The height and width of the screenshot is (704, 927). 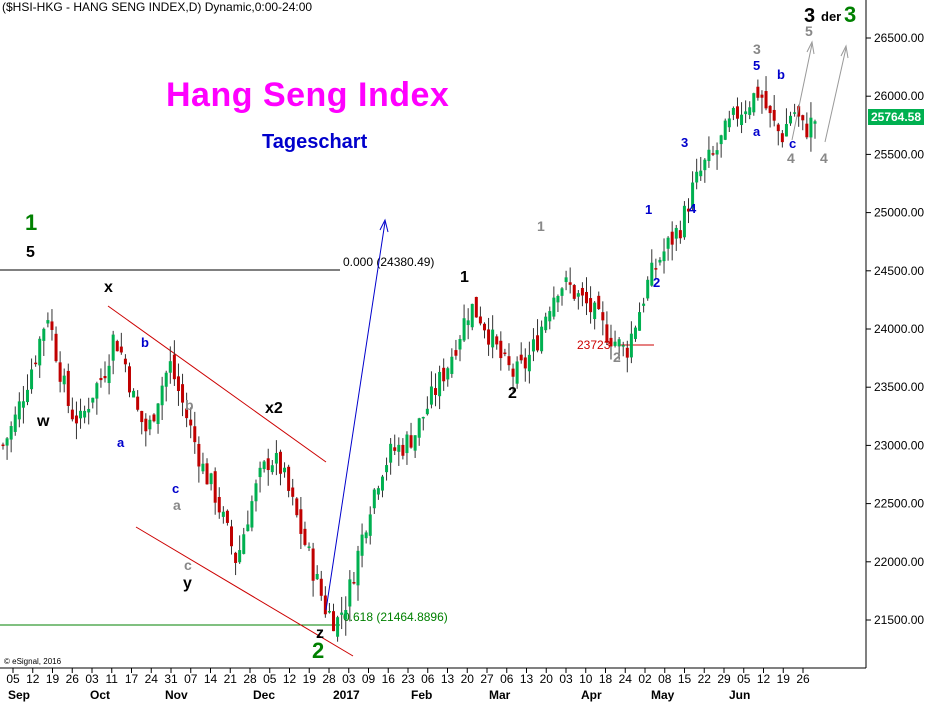 I want to click on fib-level-618-label: 0.618 (21464.8896), so click(x=395, y=617).